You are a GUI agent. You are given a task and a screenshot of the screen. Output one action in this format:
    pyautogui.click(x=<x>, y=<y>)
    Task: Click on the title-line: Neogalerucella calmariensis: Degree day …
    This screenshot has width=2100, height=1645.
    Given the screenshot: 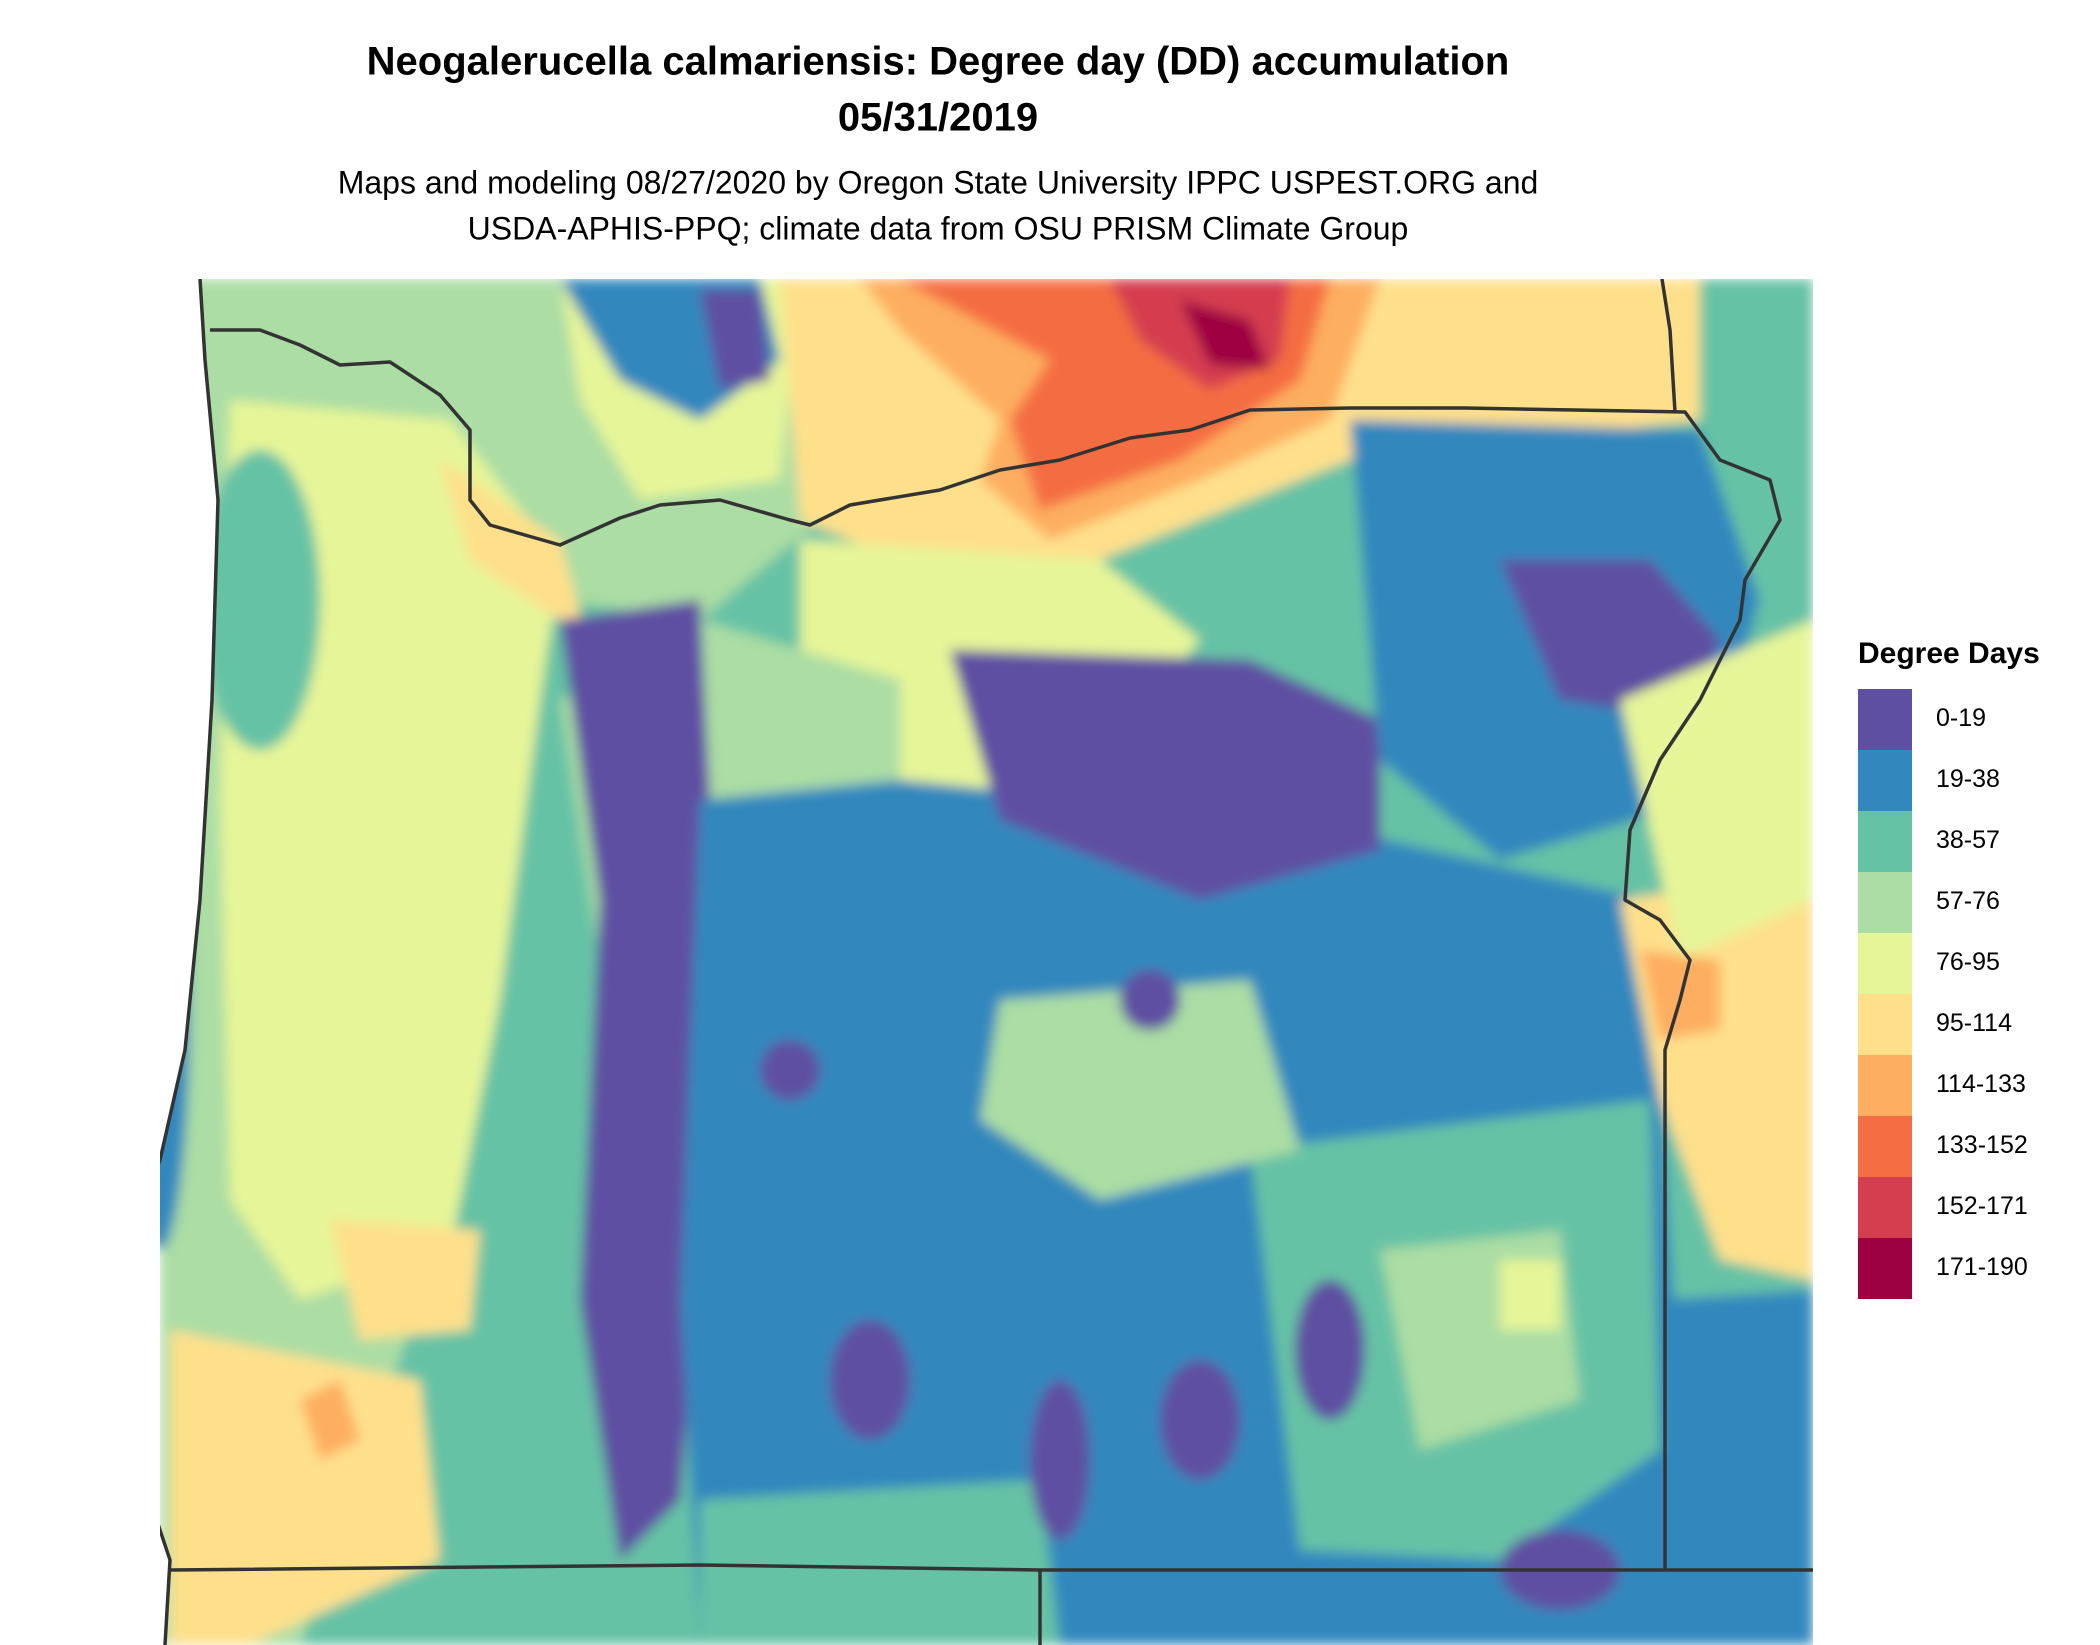 What is the action you would take?
    pyautogui.click(x=938, y=62)
    